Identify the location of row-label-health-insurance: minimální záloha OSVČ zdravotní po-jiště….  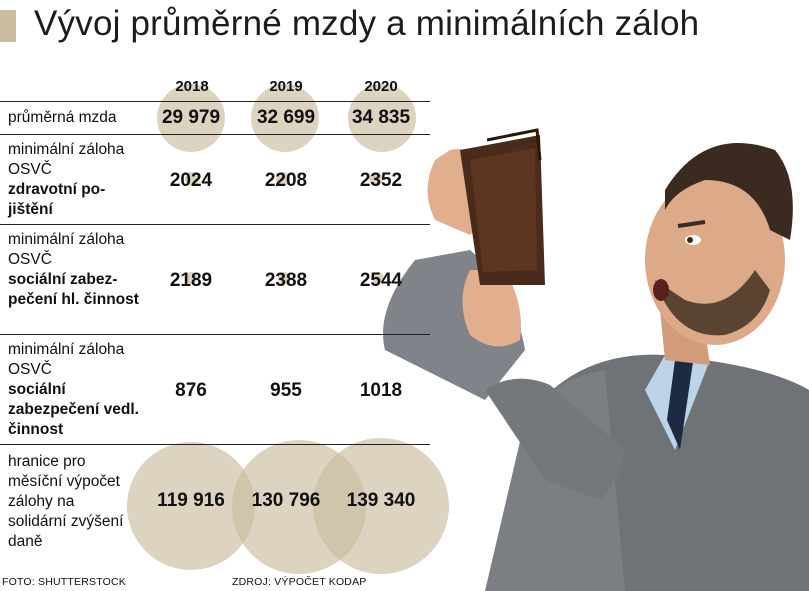
(78, 180).